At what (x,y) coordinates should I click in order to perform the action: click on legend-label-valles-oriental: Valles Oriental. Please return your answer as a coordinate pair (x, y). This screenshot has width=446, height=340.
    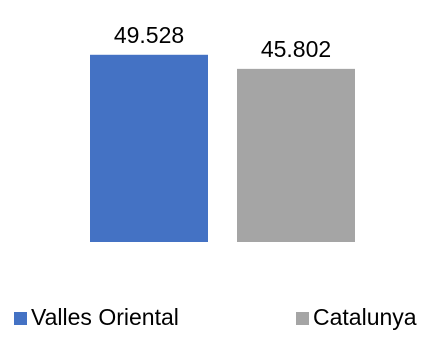
    Looking at the image, I should click on (105, 317).